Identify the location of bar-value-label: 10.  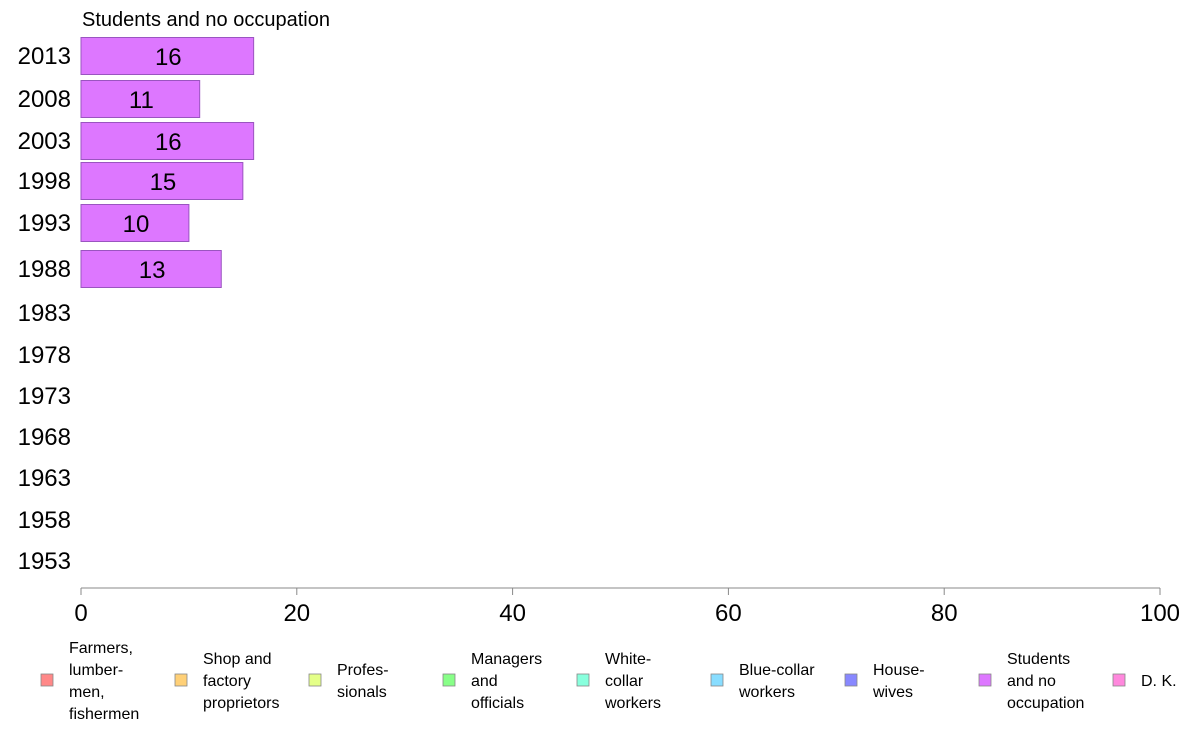
(136, 224).